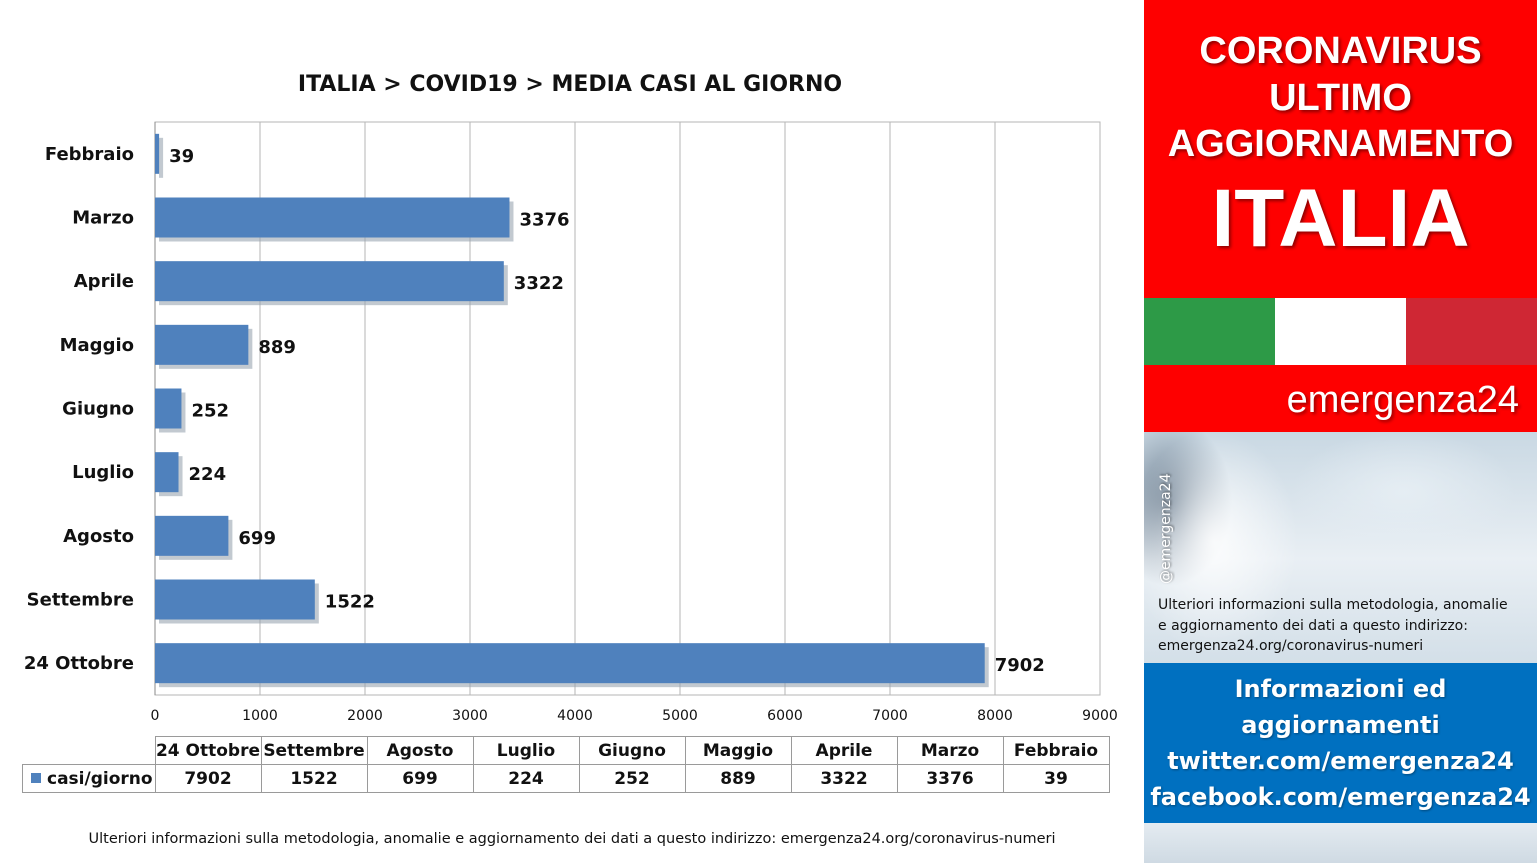  What do you see at coordinates (1209, 331) in the screenshot?
I see `flag-green-stripe` at bounding box center [1209, 331].